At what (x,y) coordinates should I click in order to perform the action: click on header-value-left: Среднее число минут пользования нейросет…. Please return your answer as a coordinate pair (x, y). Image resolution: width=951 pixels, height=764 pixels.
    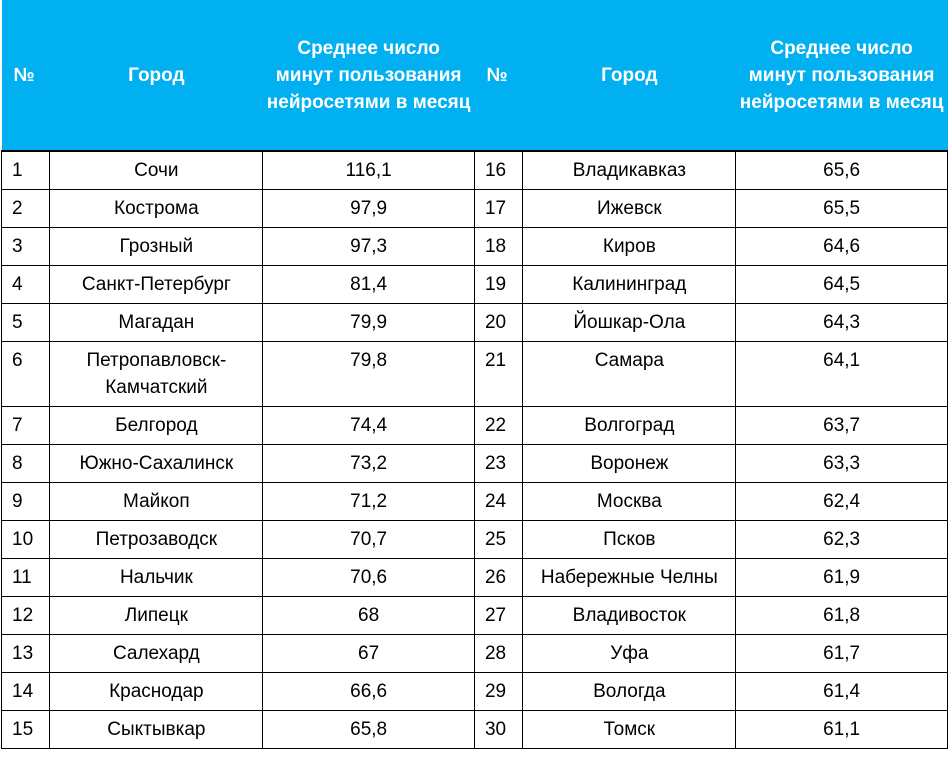
    Looking at the image, I should click on (368, 76).